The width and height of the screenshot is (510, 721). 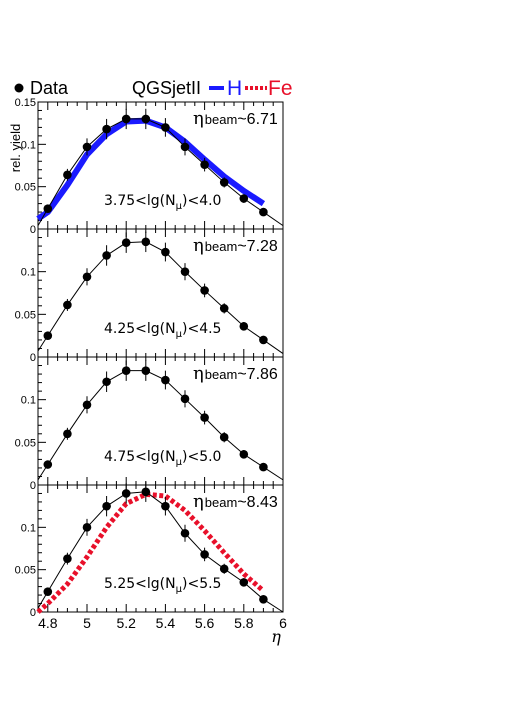 I want to click on eta-beam-label: ηbeam~7.86, so click(x=235, y=373).